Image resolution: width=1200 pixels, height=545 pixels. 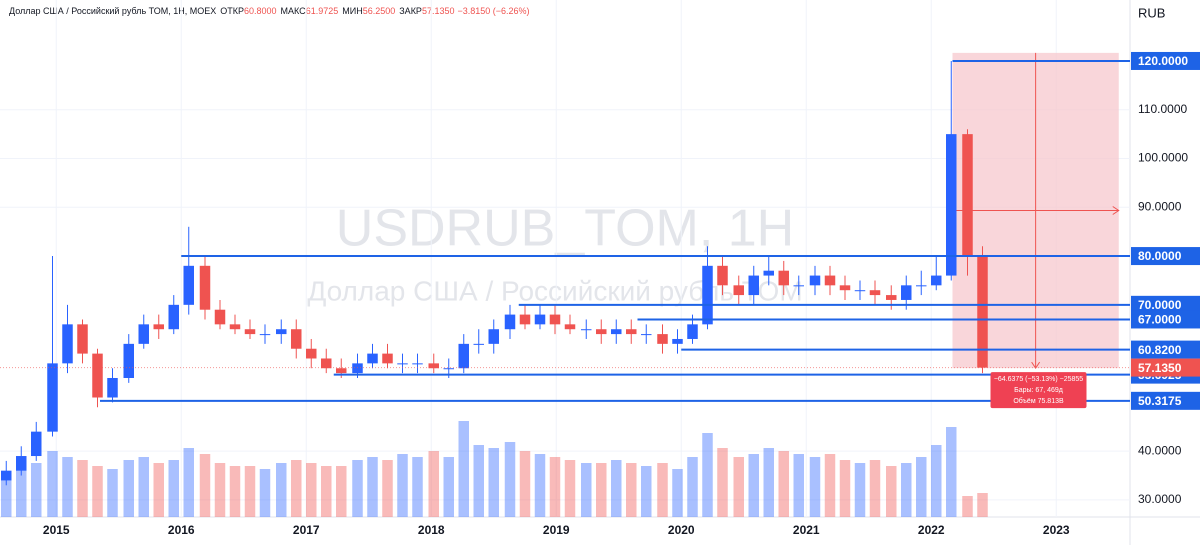 I want to click on currency-label: RUB, so click(x=1151, y=12).